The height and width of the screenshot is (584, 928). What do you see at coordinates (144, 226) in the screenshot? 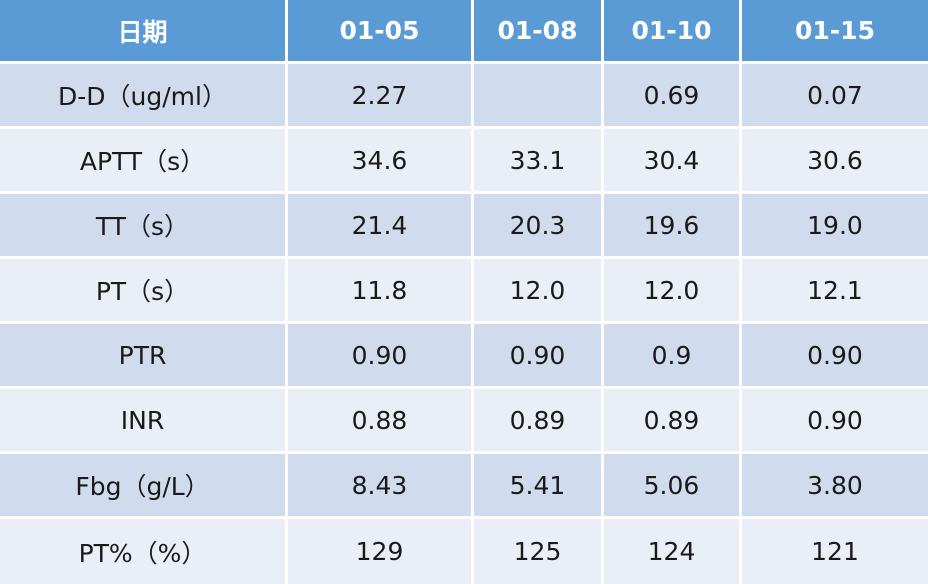
I see `row-label: TT（s）` at bounding box center [144, 226].